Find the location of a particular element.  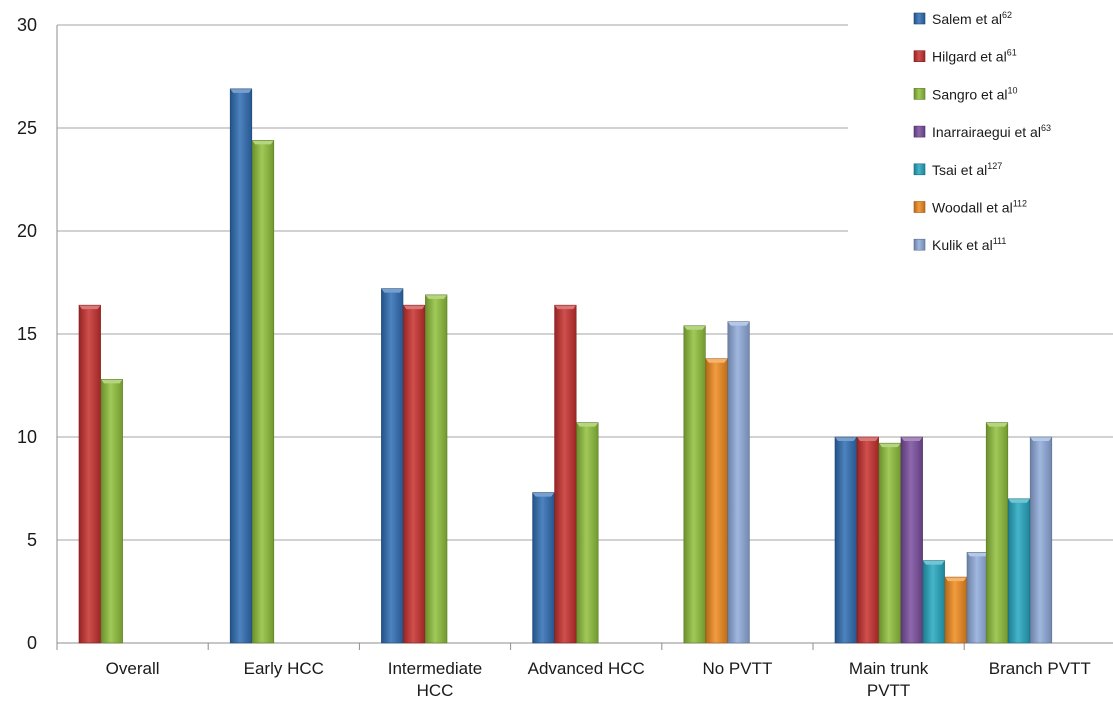

x-tick-label: No PVTT is located at coordinates (737, 668).